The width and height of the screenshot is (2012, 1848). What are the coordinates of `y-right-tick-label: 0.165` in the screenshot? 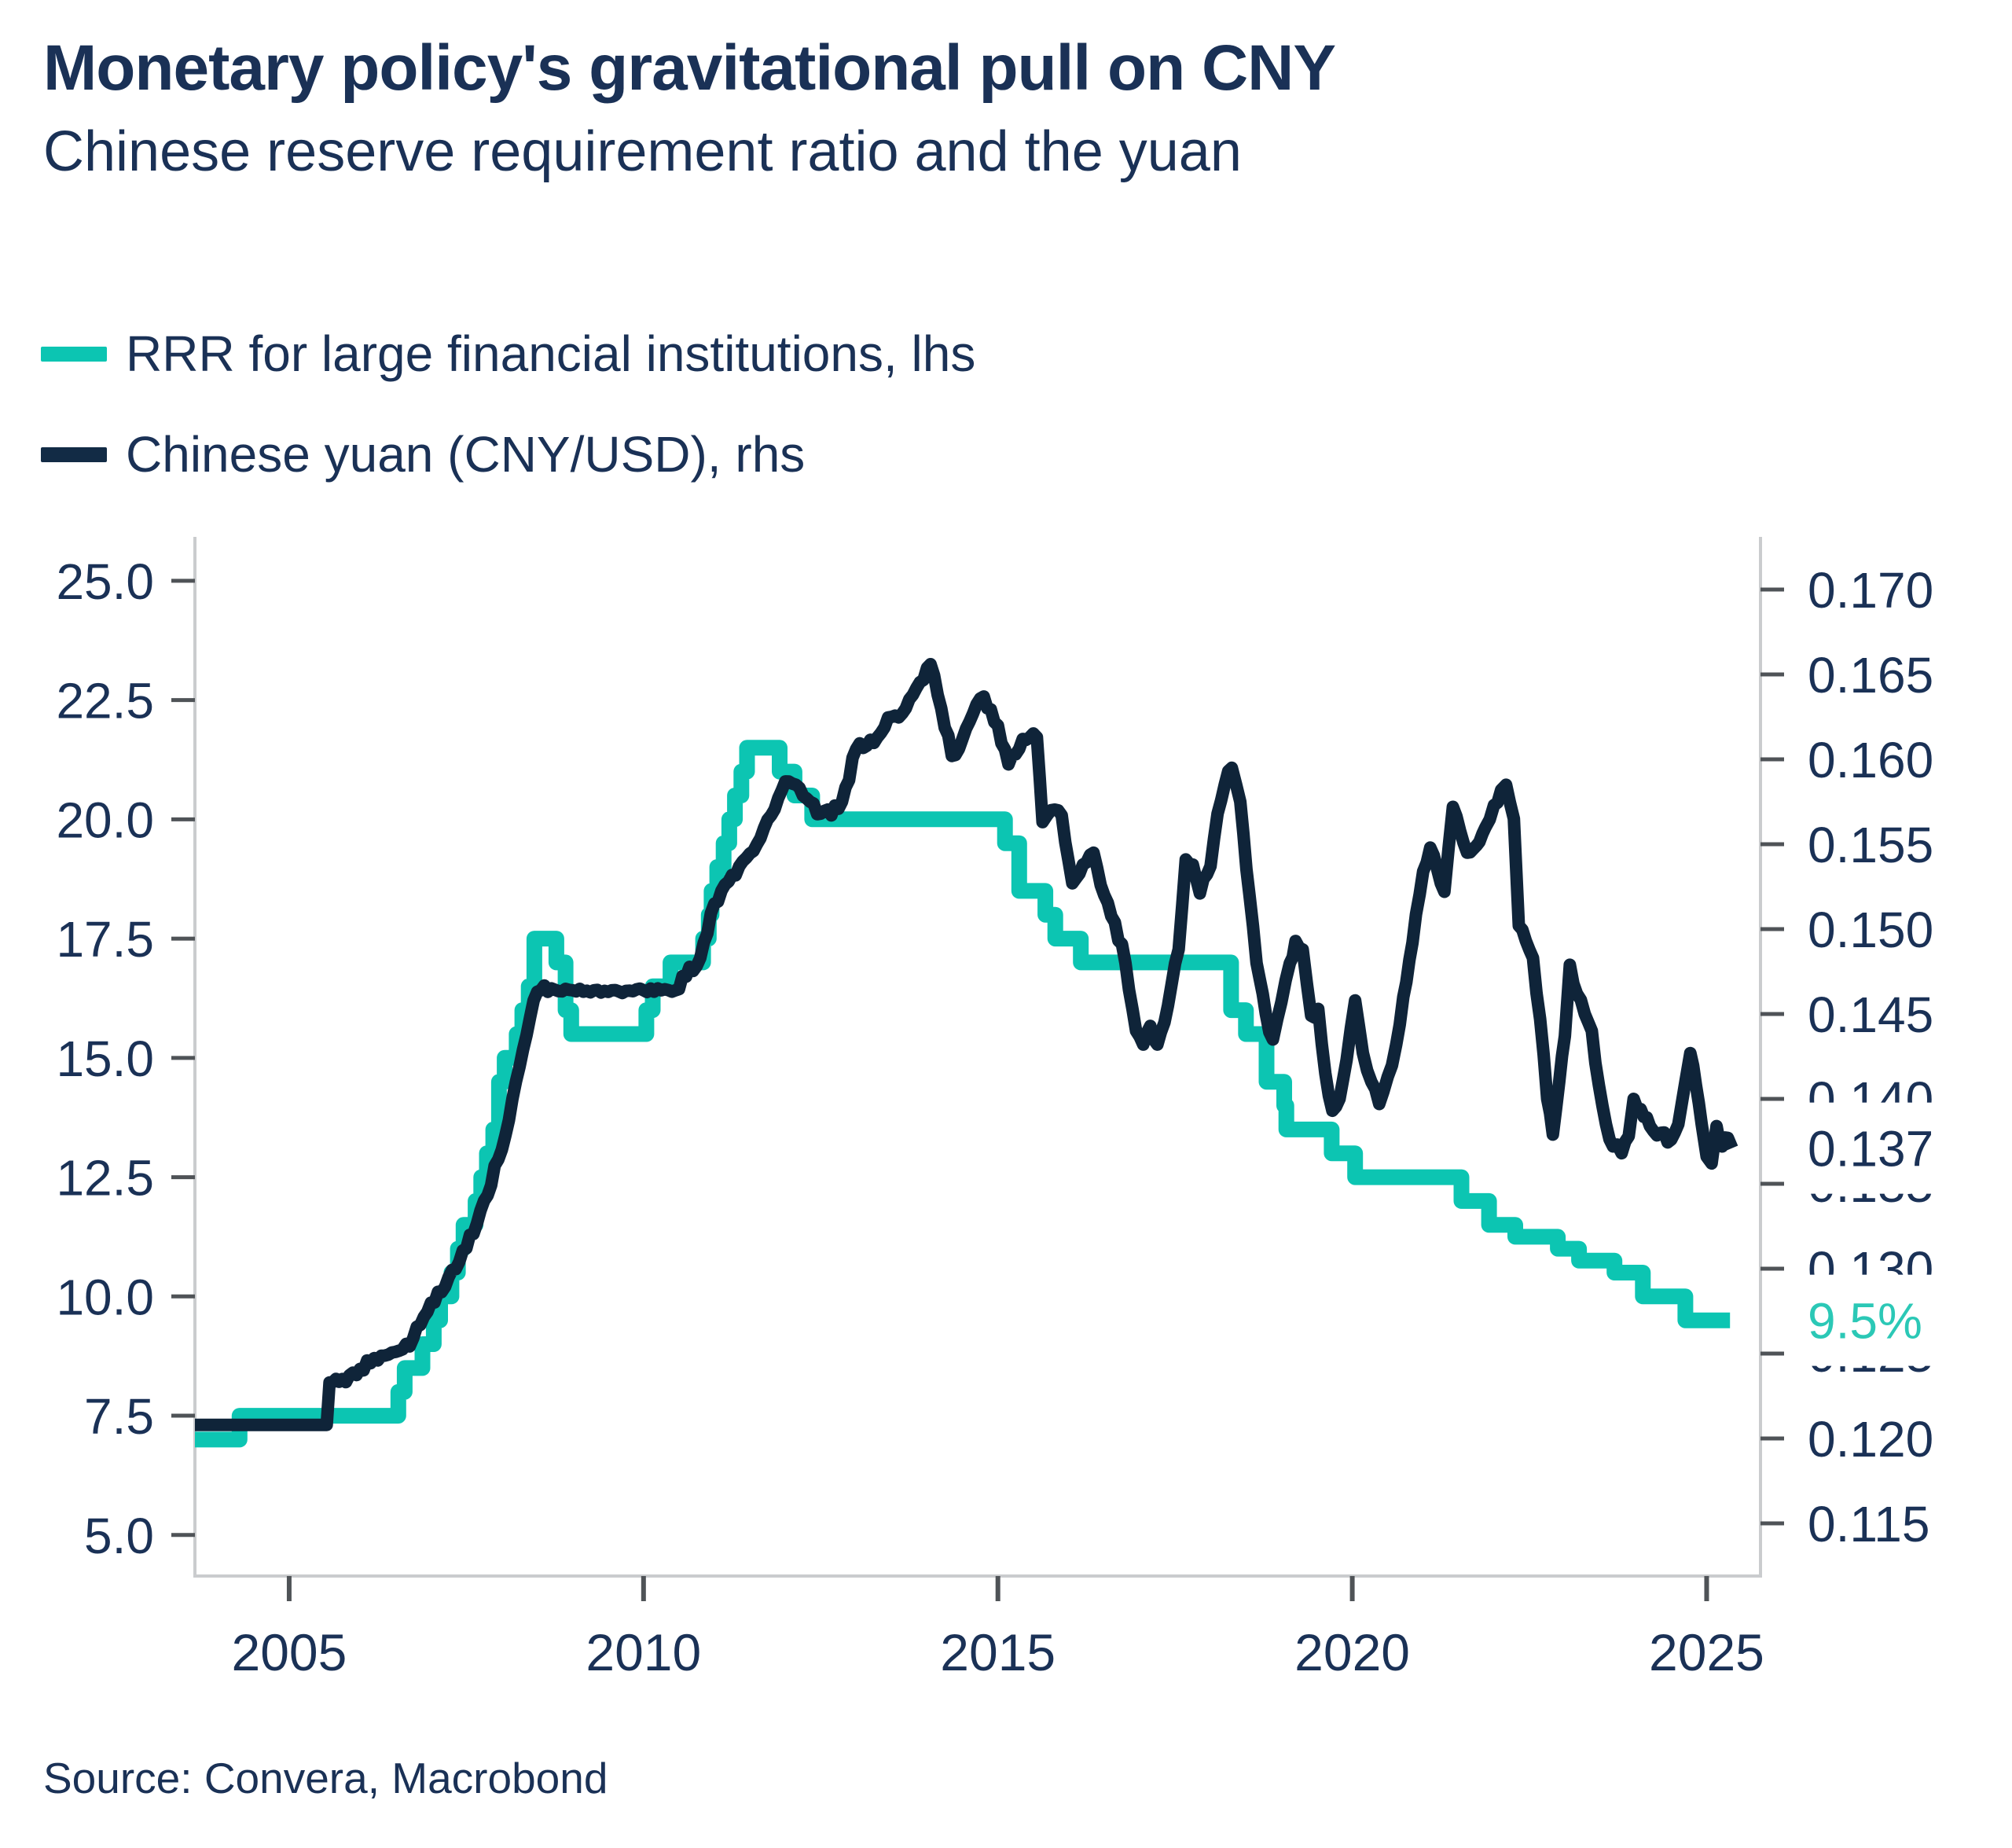 It's located at (1870, 675).